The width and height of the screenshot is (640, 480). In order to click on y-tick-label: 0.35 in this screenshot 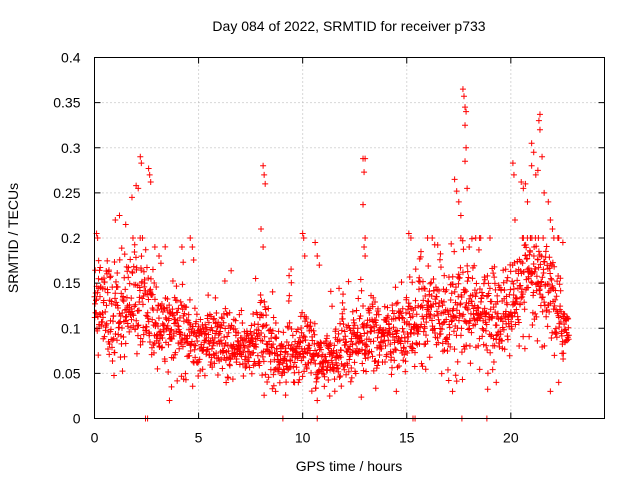, I will do `click(66, 103)`.